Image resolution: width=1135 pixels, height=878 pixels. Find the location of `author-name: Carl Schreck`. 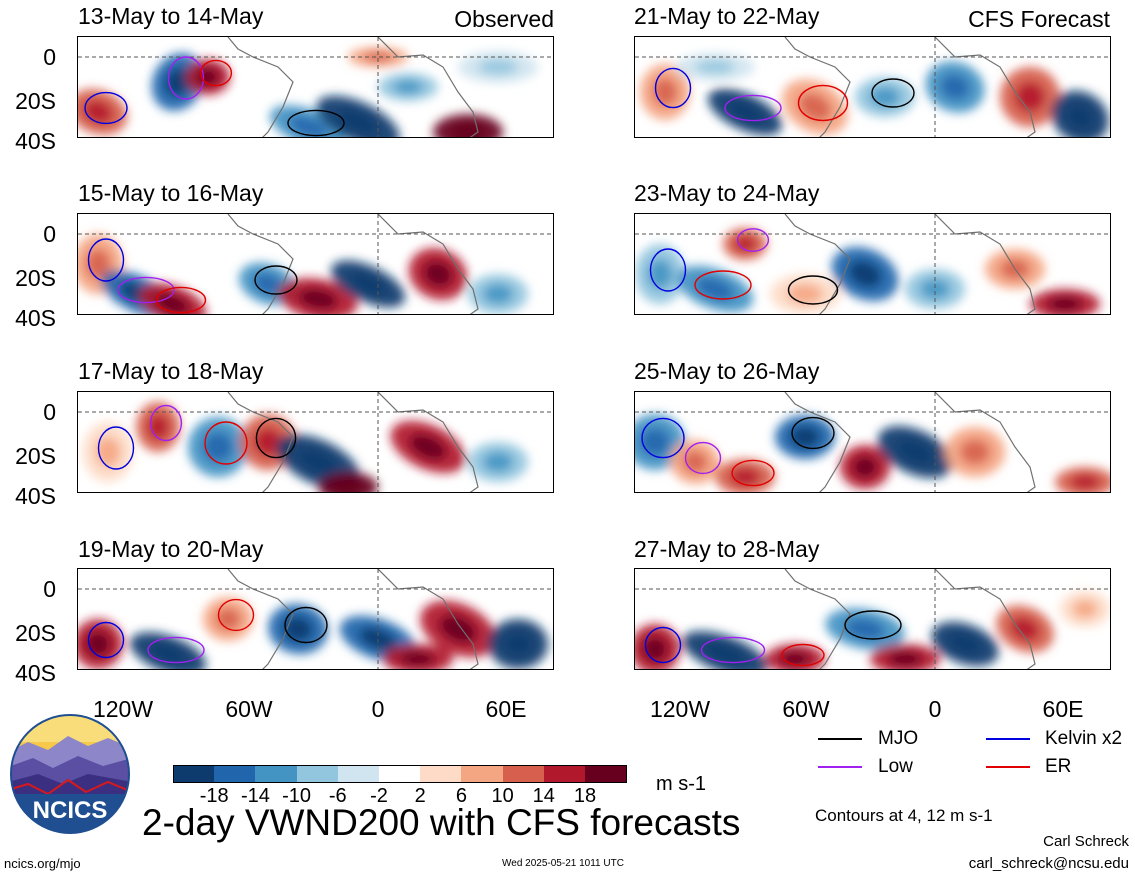

author-name: Carl Schreck is located at coordinates (1086, 841).